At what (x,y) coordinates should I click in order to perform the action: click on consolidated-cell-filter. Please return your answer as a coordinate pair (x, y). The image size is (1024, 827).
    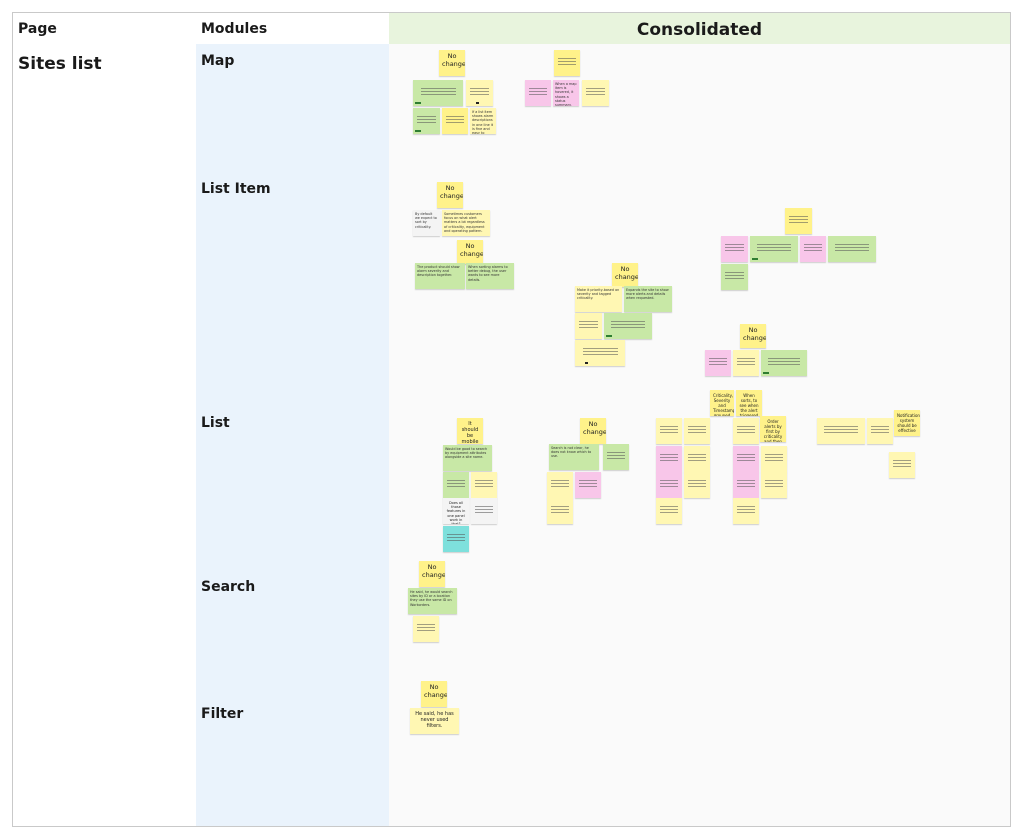
    Looking at the image, I should click on (700, 762).